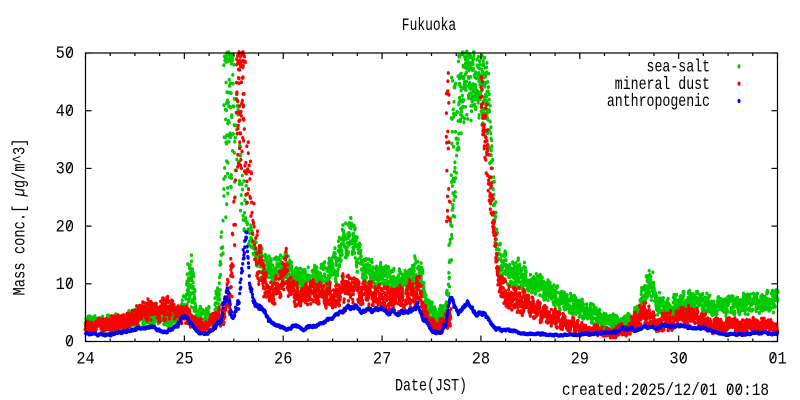 This screenshot has width=800, height=400. What do you see at coordinates (382, 359) in the screenshot?
I see `svg-text: 27` at bounding box center [382, 359].